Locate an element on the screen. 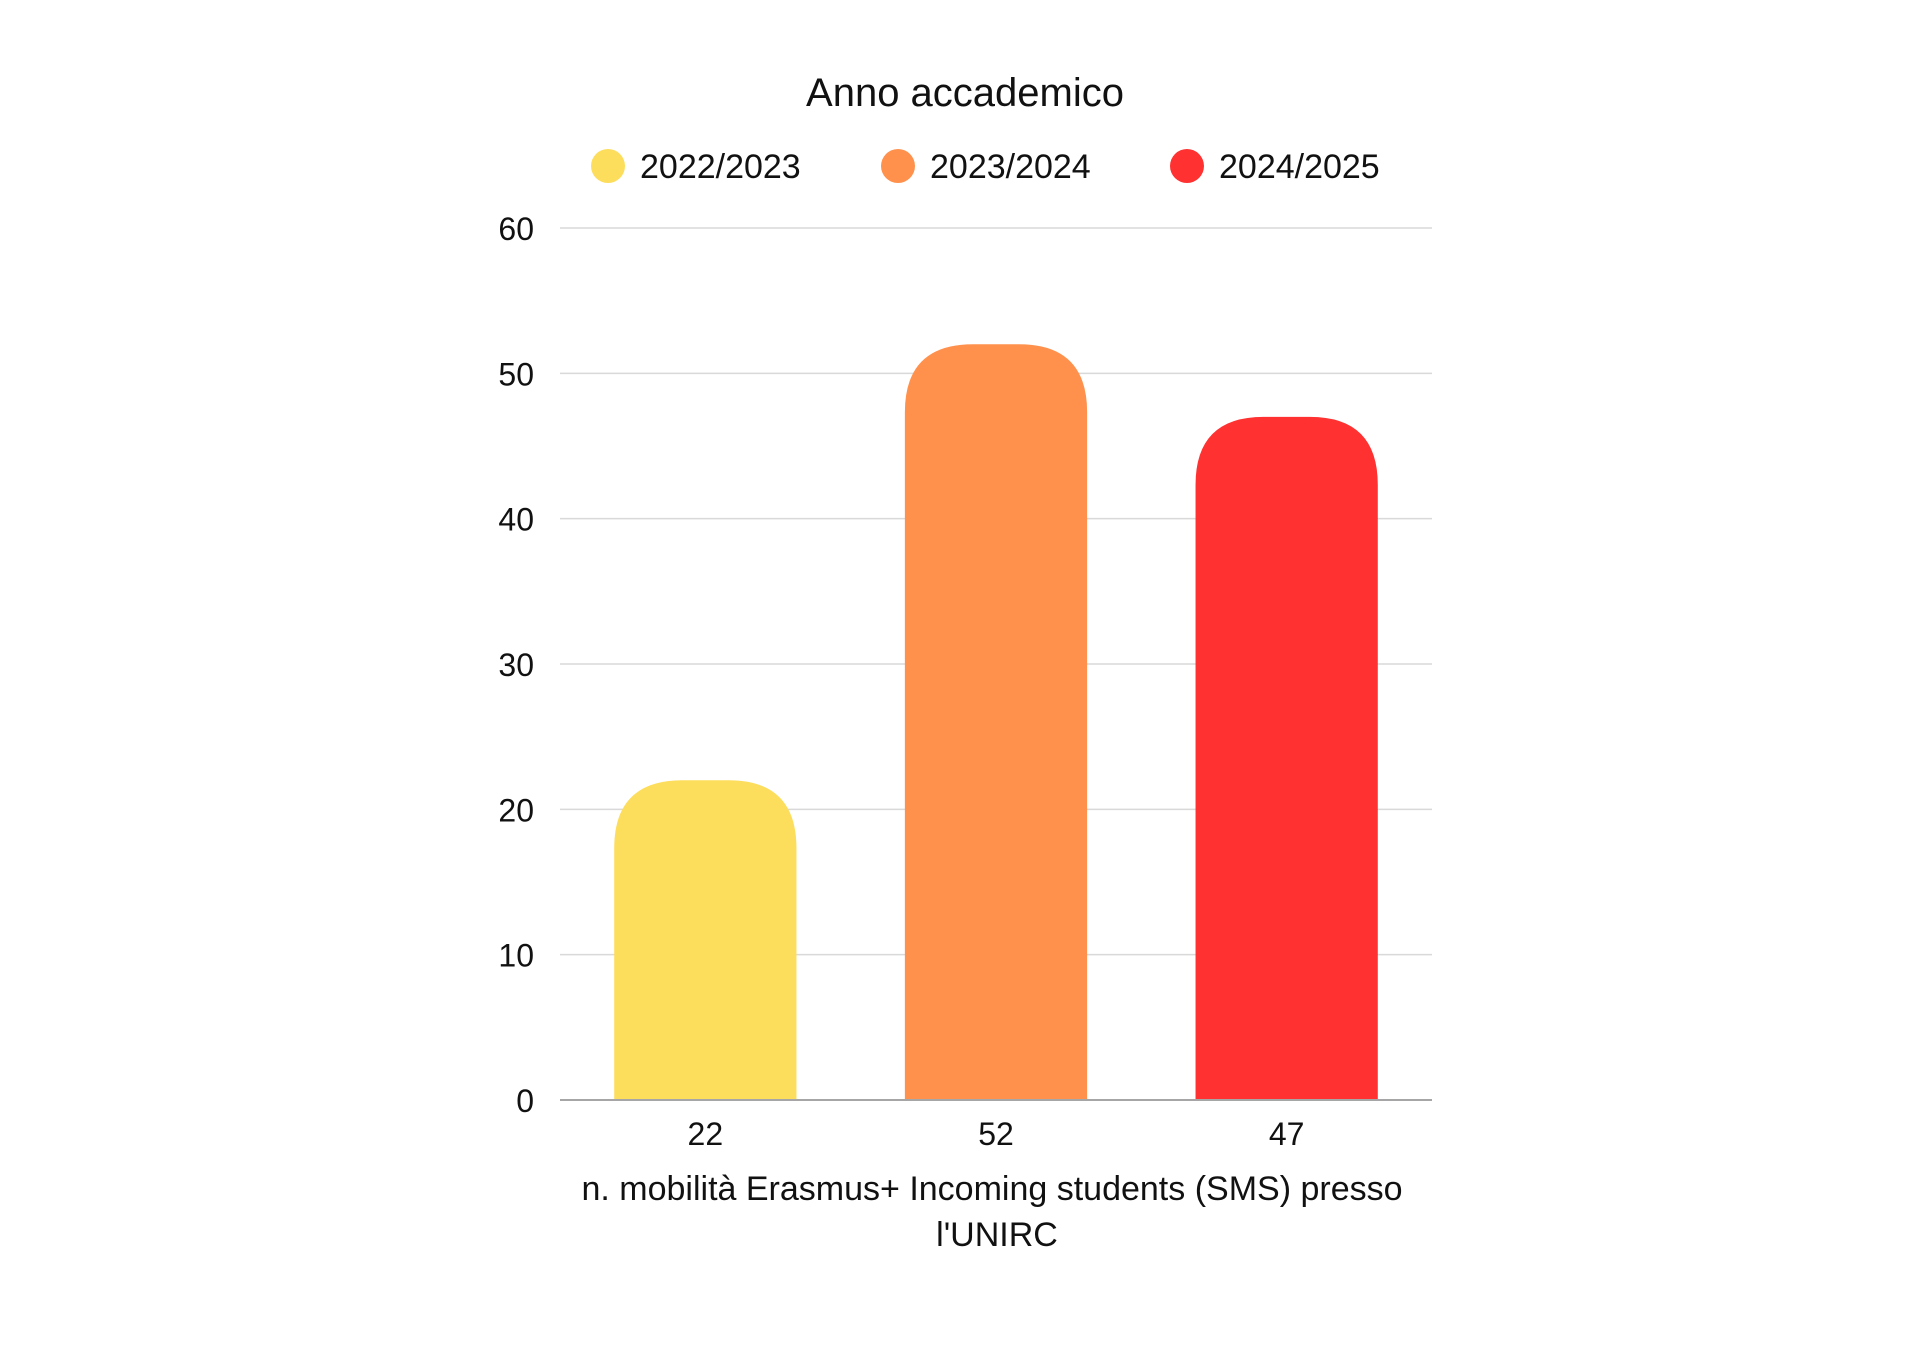 The height and width of the screenshot is (1362, 1920). y-tick-label: 40 is located at coordinates (516, 520).